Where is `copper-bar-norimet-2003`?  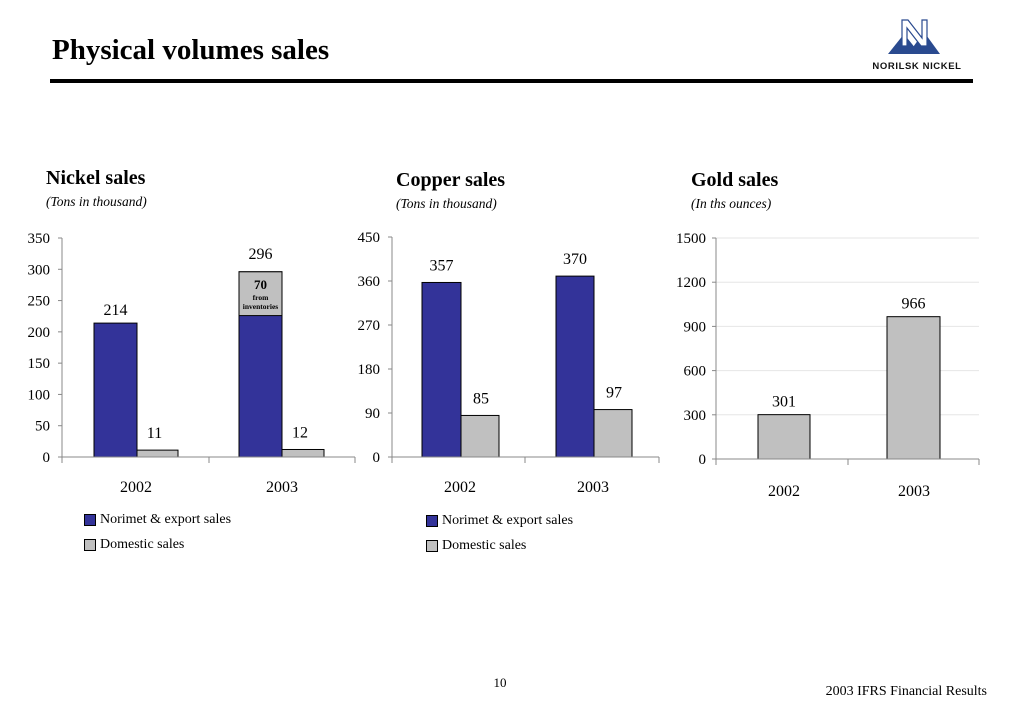
copper-bar-norimet-2003 is located at coordinates (575, 366).